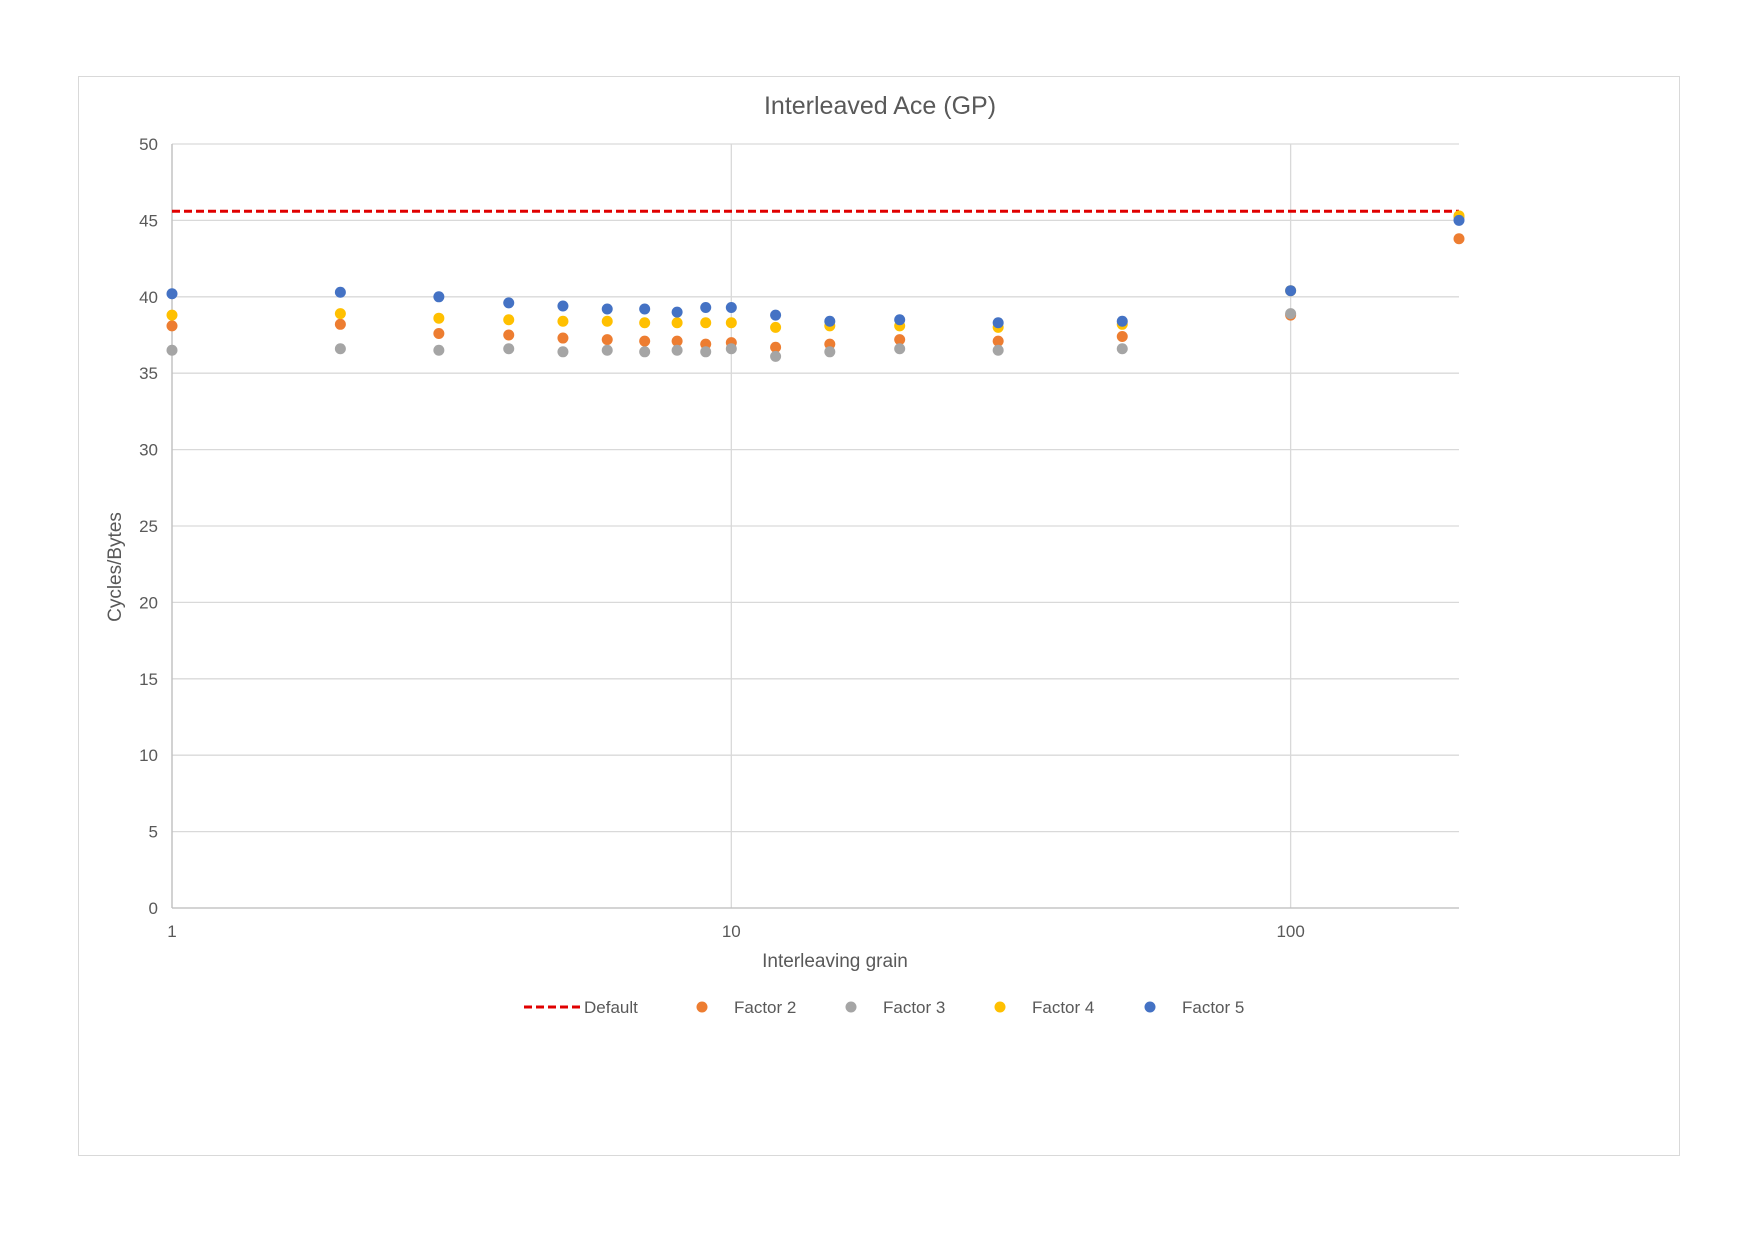  What do you see at coordinates (148, 450) in the screenshot?
I see `y-tick-label: 30` at bounding box center [148, 450].